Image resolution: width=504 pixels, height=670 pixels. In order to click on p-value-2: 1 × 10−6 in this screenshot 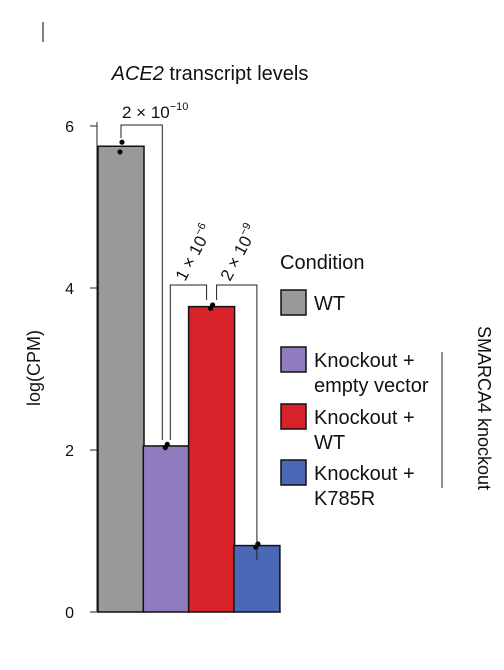, I will do `click(193, 252)`.